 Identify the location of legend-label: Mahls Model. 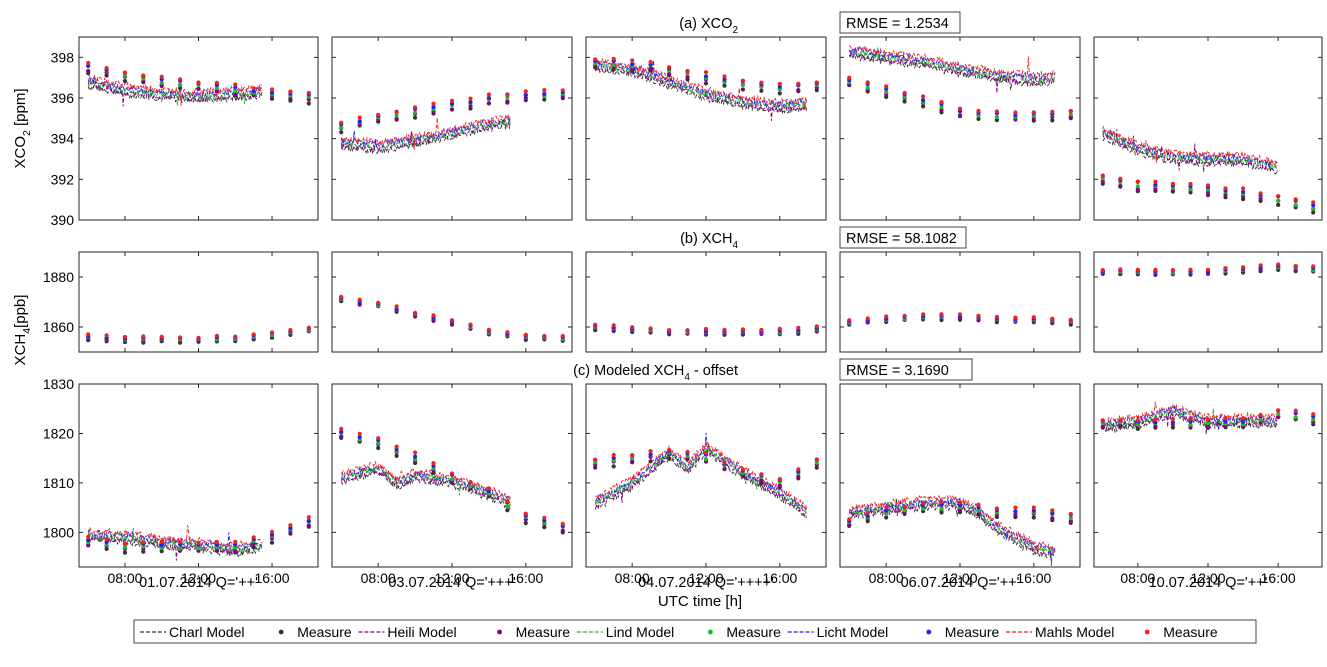
(1074, 632).